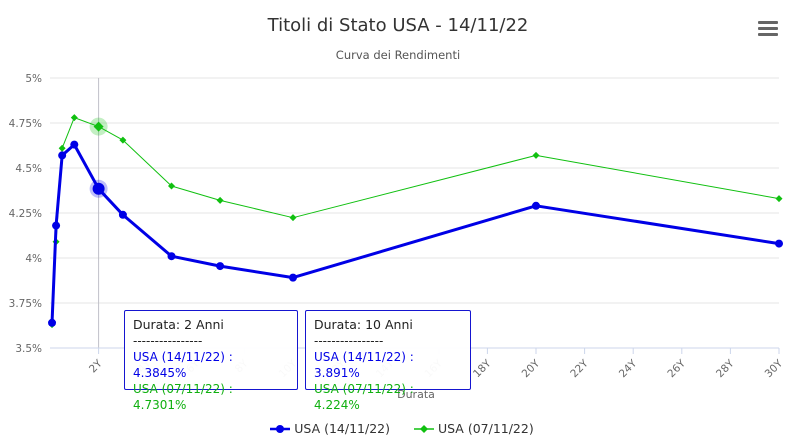 This screenshot has height=443, width=804. Describe the element at coordinates (725, 368) in the screenshot. I see `x-tick-label: 28Y` at that location.